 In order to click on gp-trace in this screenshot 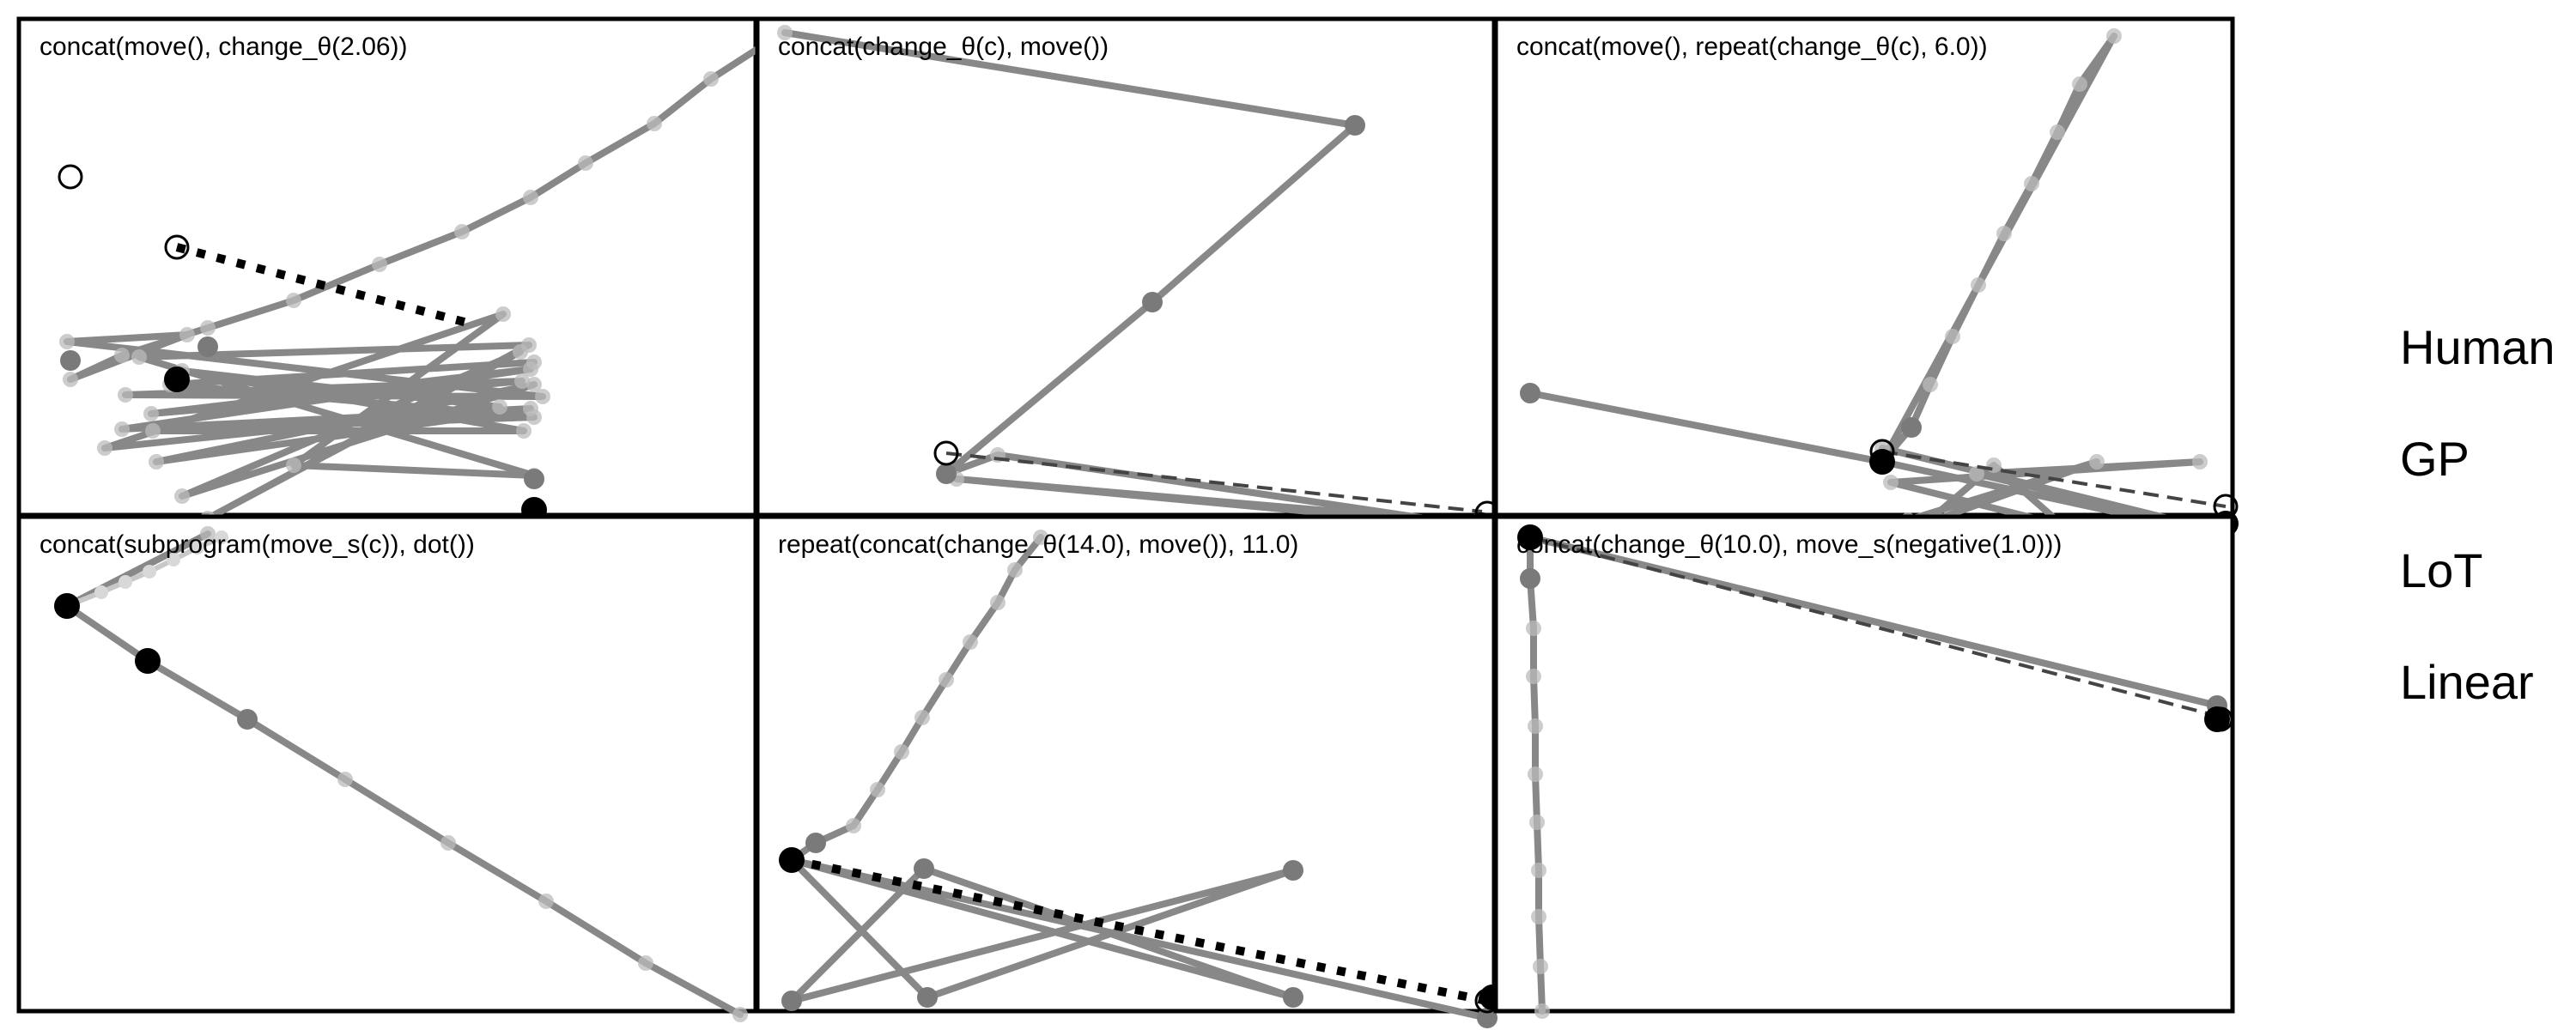, I will do `click(428, 274)`.